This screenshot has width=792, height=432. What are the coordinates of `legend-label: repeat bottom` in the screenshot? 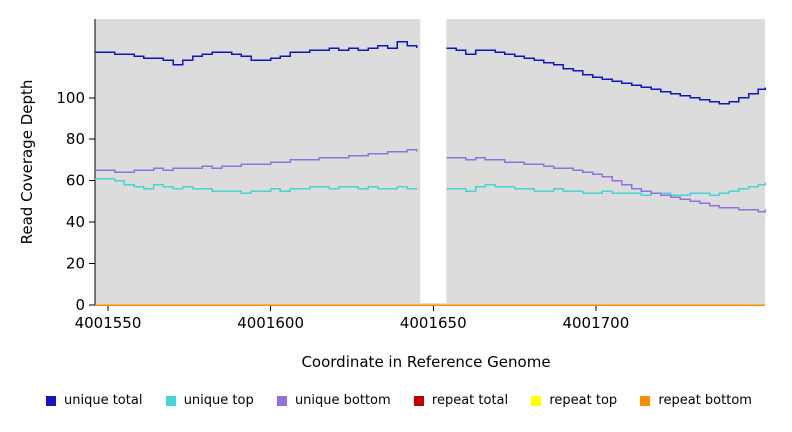 It's located at (705, 400).